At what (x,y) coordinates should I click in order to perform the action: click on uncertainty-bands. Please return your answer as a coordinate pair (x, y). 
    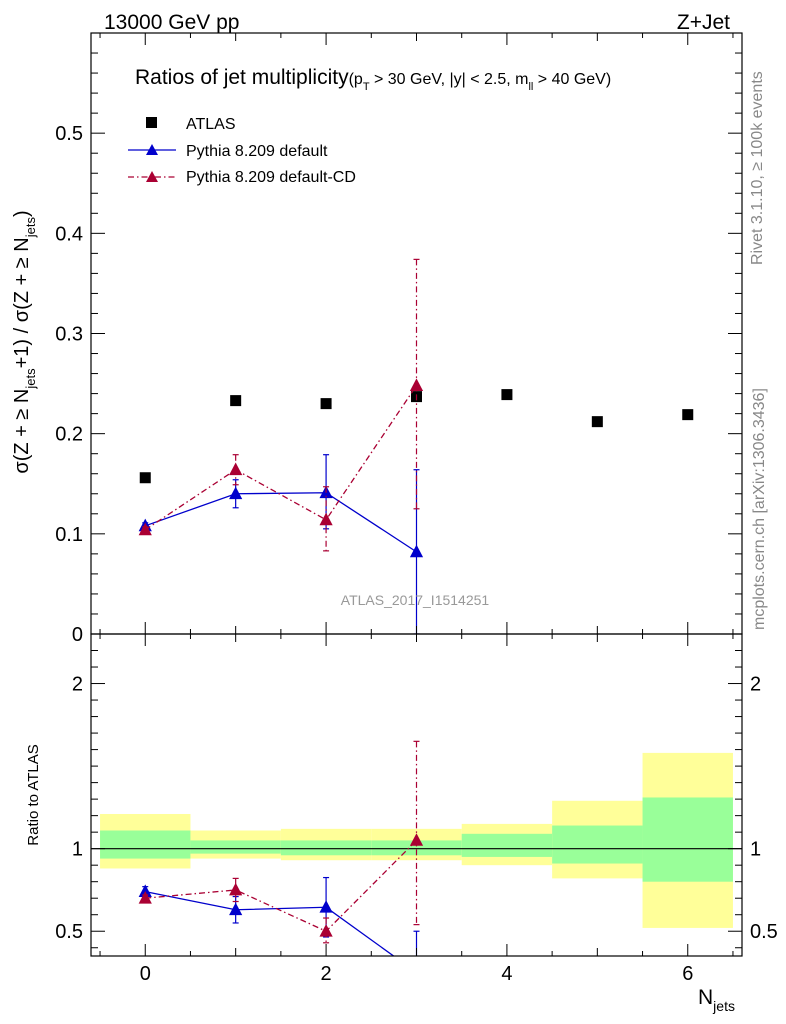
    Looking at the image, I should click on (416, 840).